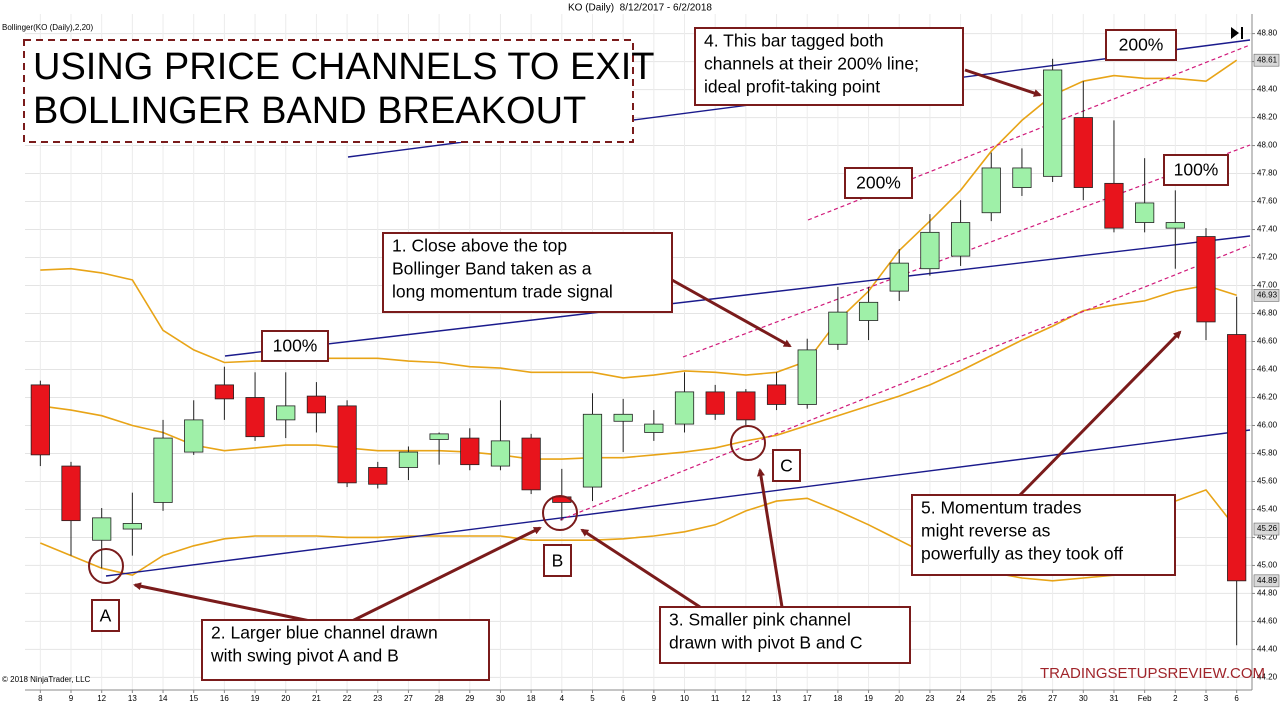 The image size is (1280, 717). Describe the element at coordinates (715, 698) in the screenshot. I see `x-tick-label: 11` at that location.